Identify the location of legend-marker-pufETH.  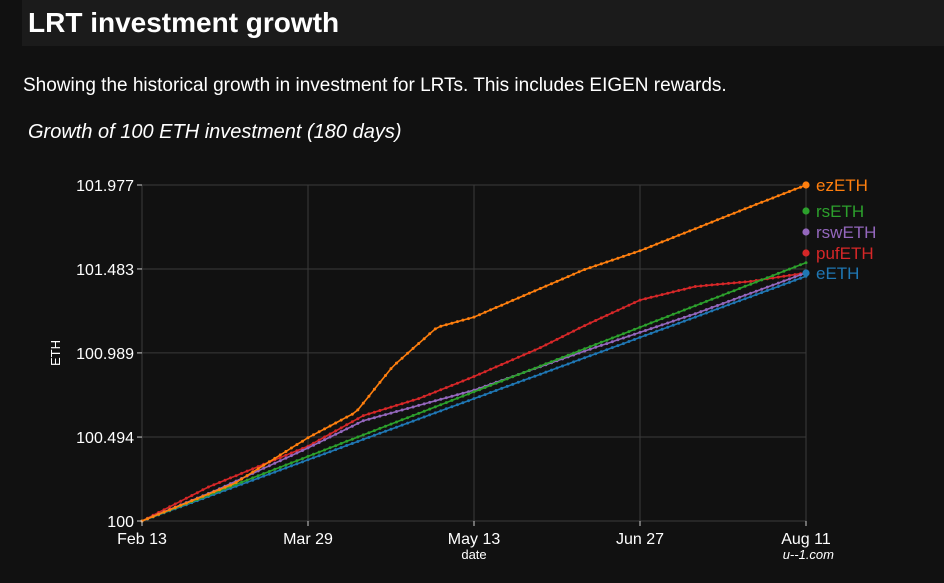
(806, 253).